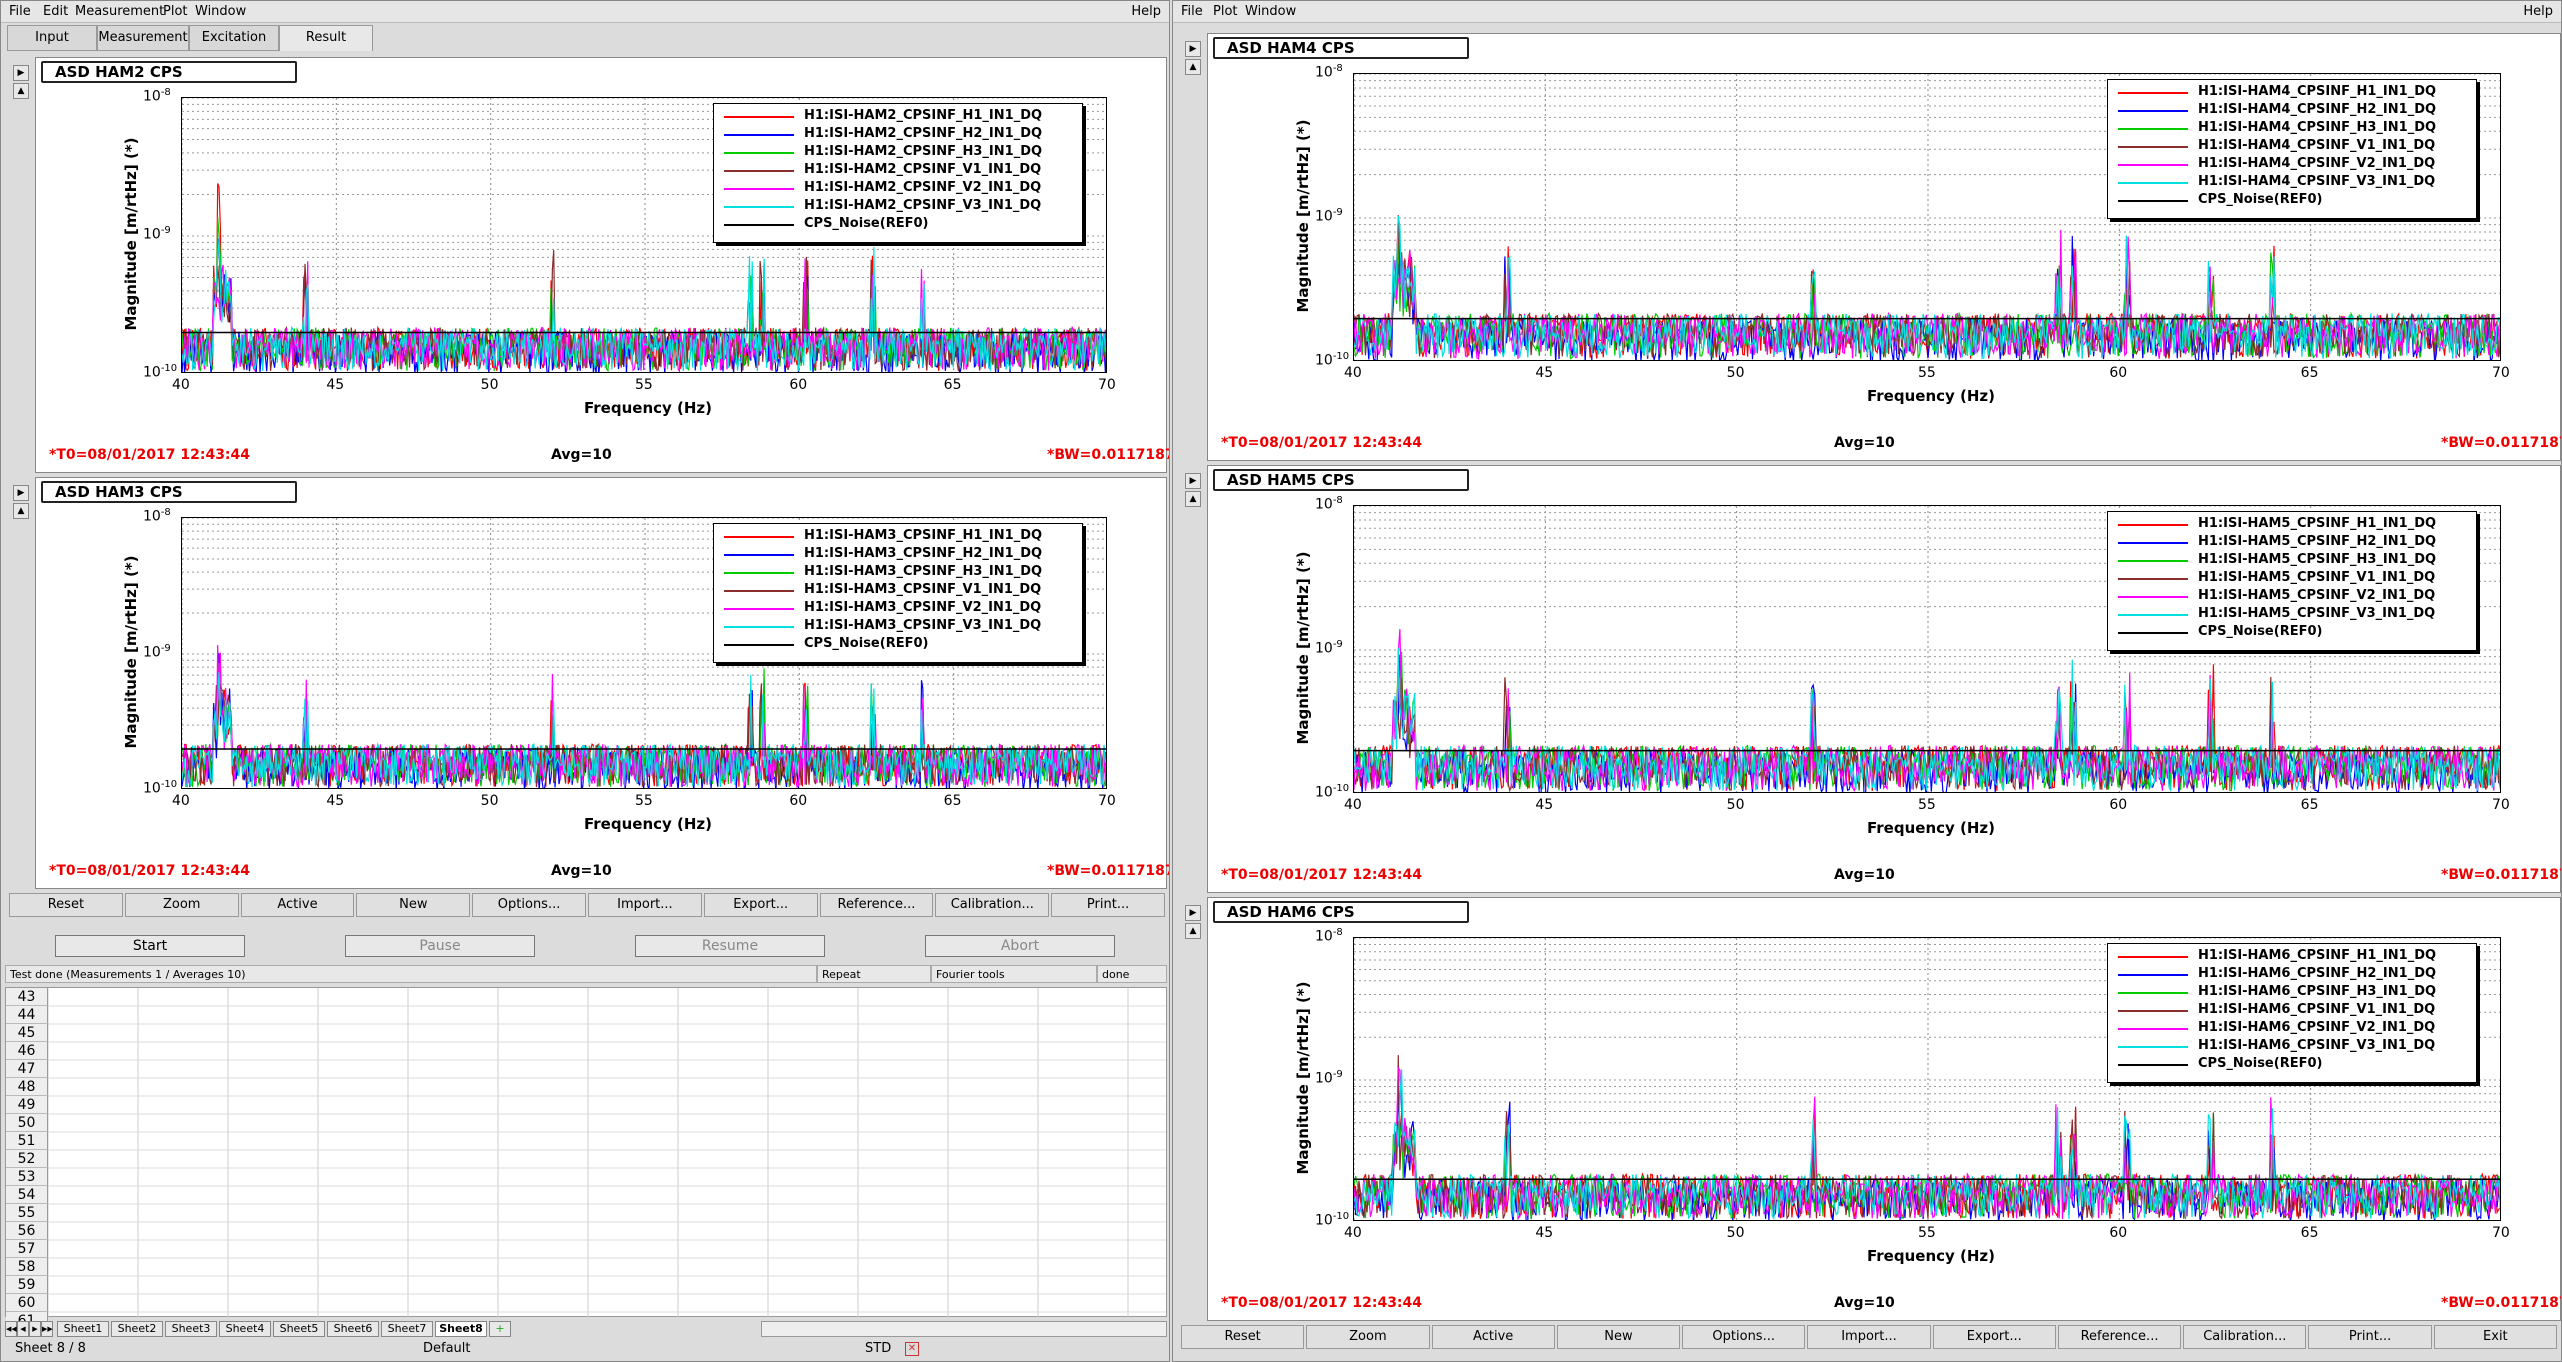 The image size is (2562, 1362). I want to click on menu-window-right: Window, so click(1271, 11).